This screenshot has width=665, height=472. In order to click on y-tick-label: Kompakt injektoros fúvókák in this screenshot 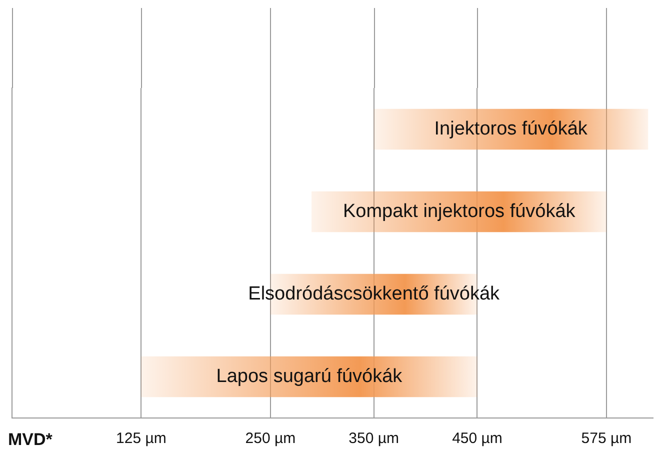, I will do `click(459, 211)`.